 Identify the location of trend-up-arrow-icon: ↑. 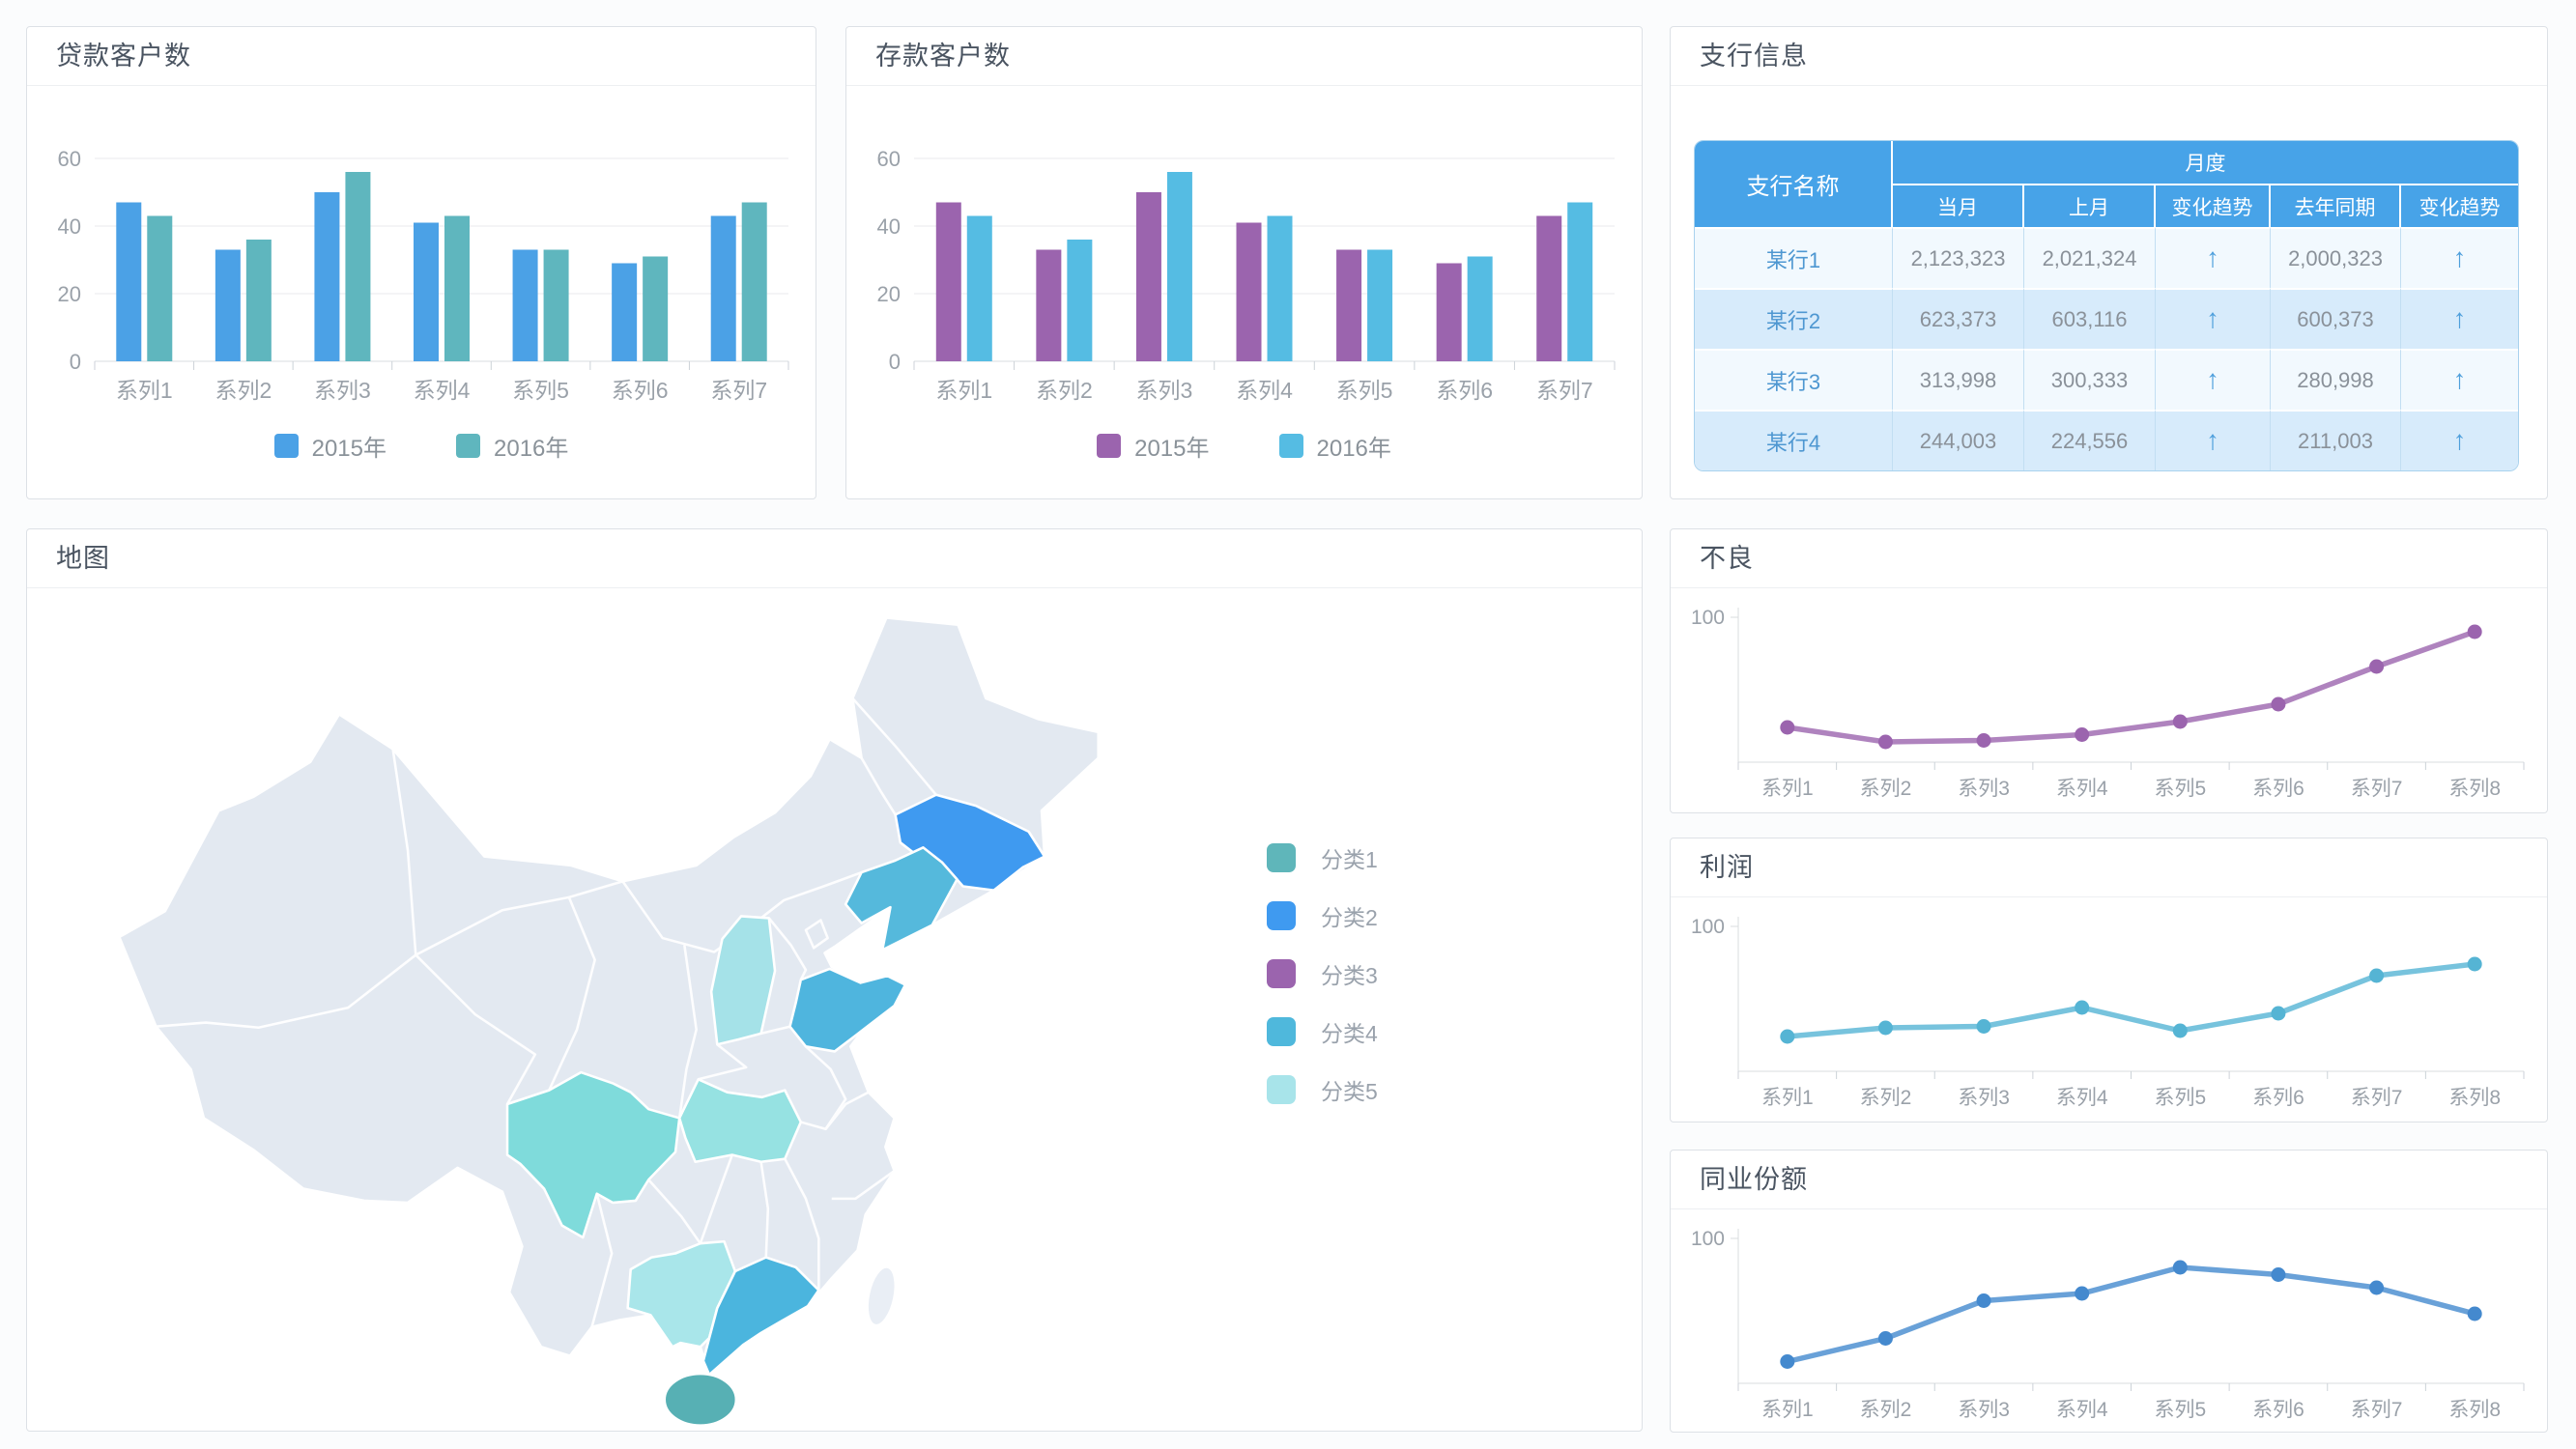
(2212, 257).